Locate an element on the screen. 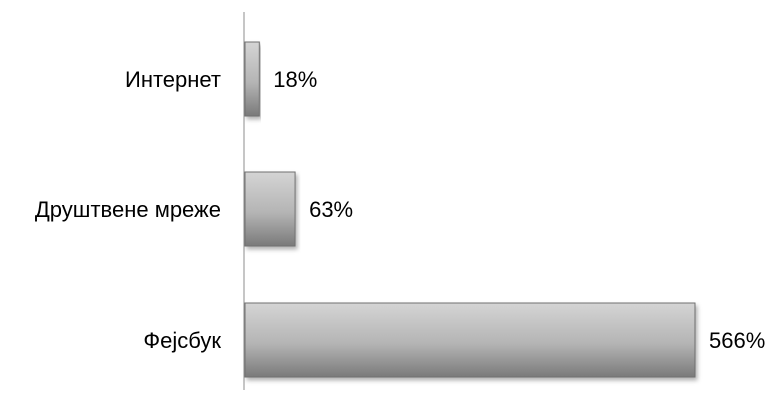 Image resolution: width=770 pixels, height=402 pixels. category-label: Фејсбук is located at coordinates (182, 340).